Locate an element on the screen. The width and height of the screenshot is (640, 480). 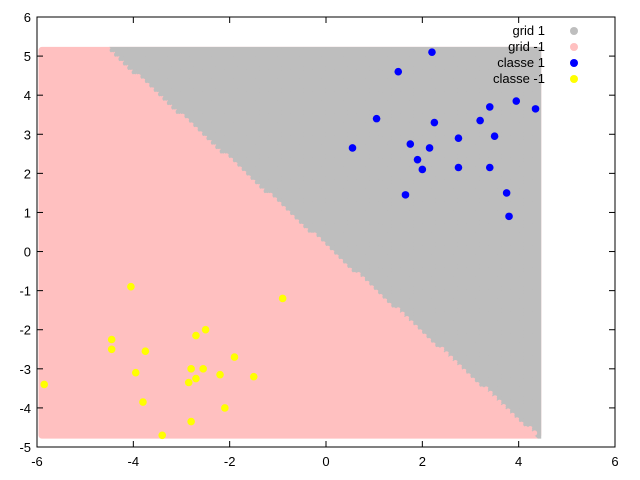
y-tick-label: -4 is located at coordinates (25, 408).